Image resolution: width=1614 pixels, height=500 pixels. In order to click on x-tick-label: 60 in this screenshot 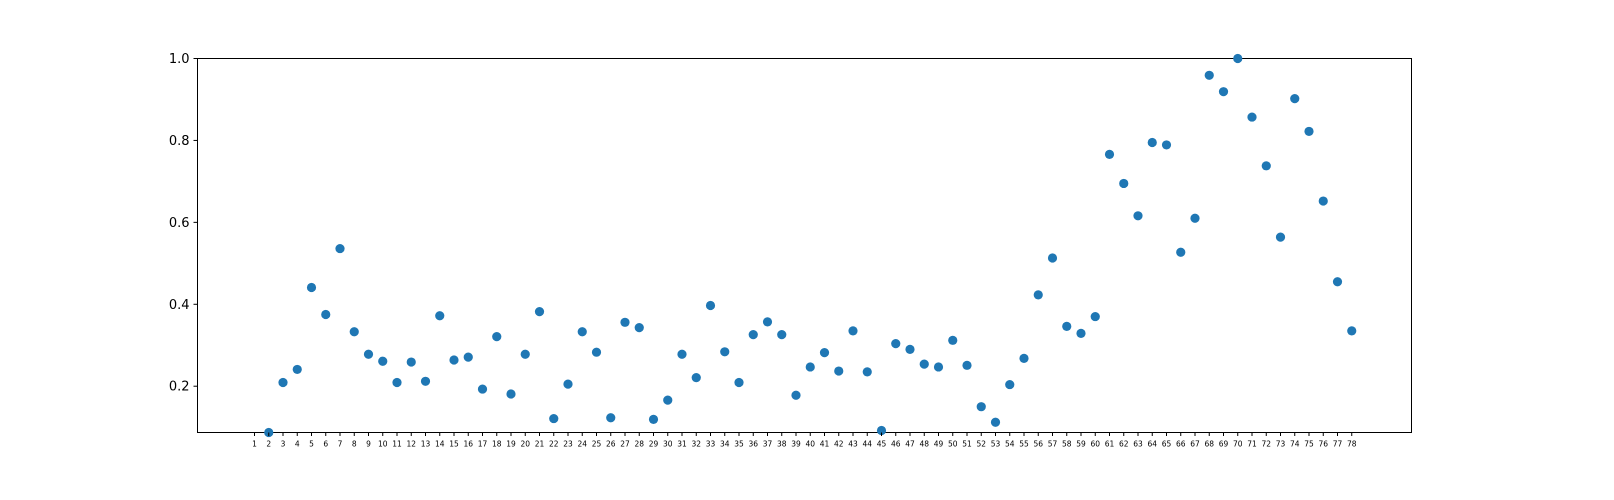, I will do `click(1095, 444)`.